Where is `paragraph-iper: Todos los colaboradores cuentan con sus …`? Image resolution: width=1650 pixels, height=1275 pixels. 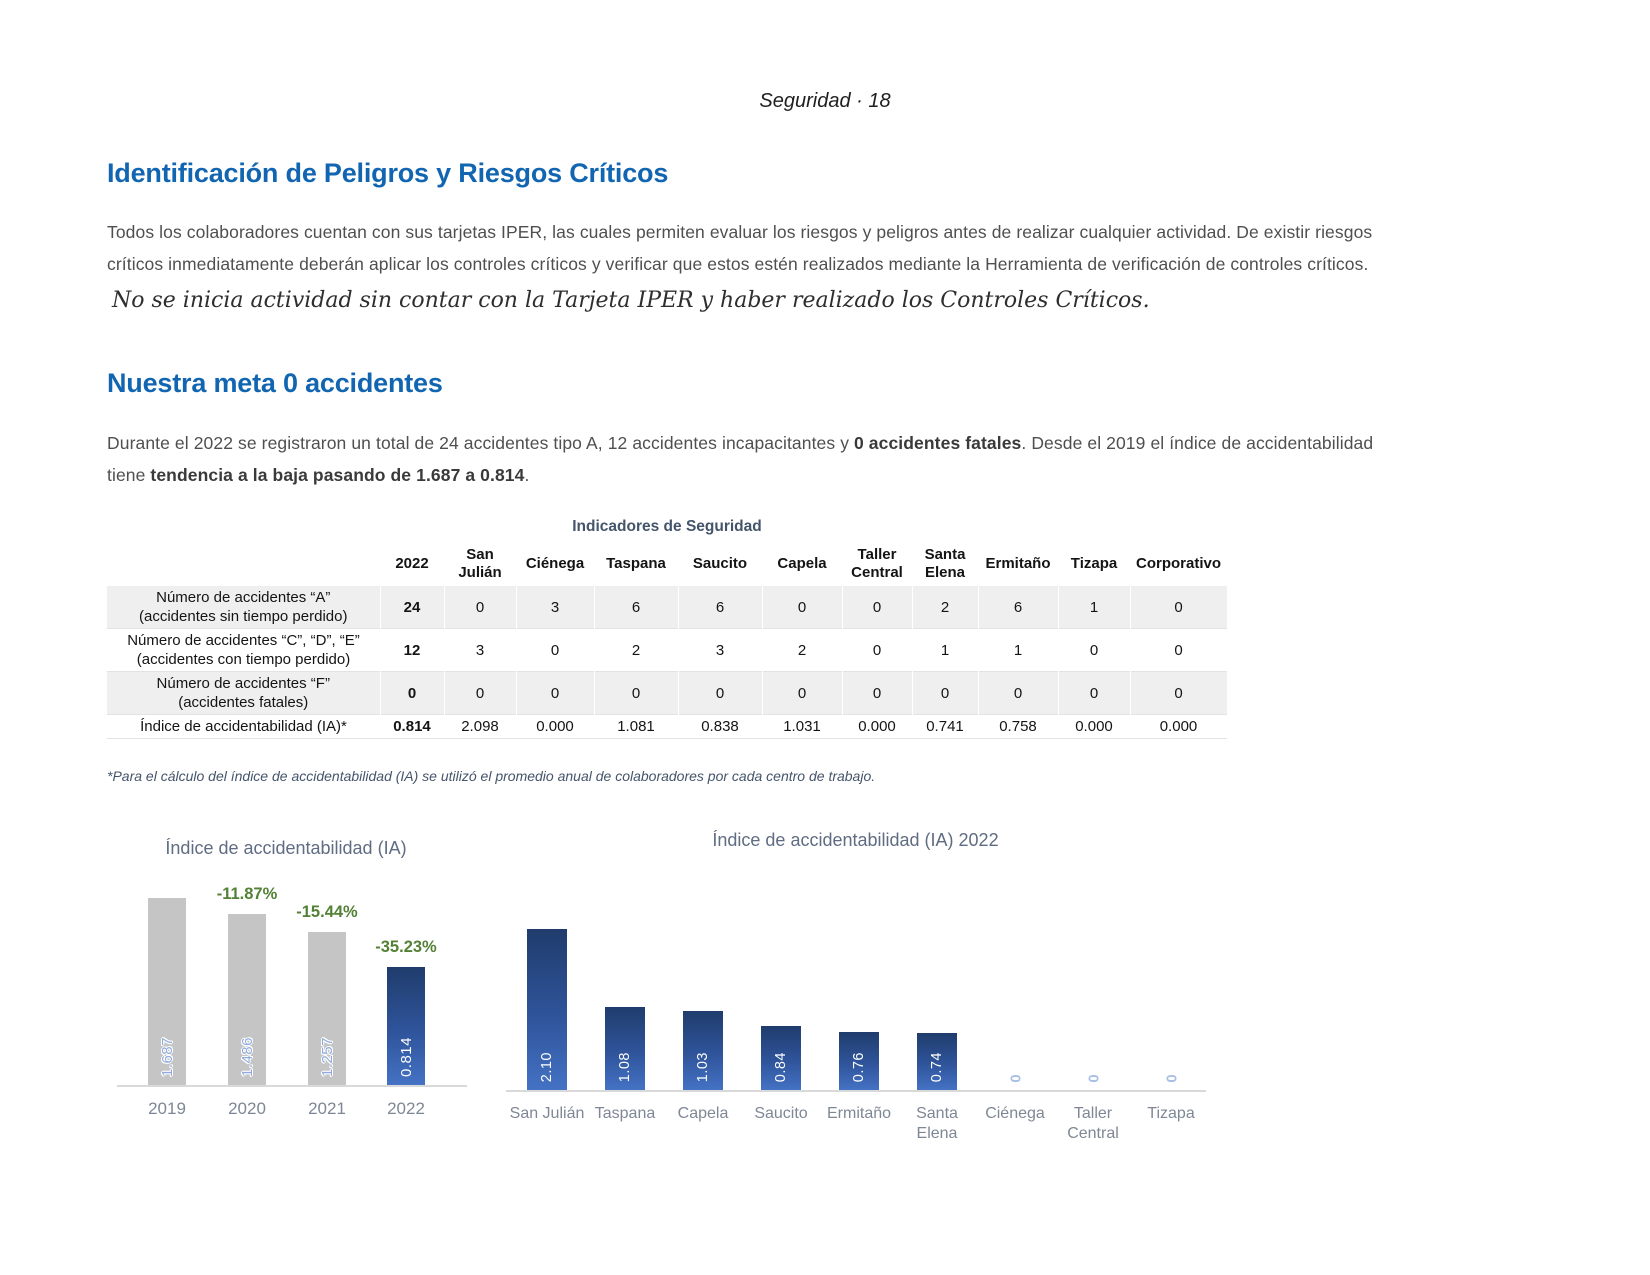 paragraph-iper: Todos los colaboradores cuentan con sus … is located at coordinates (832, 248).